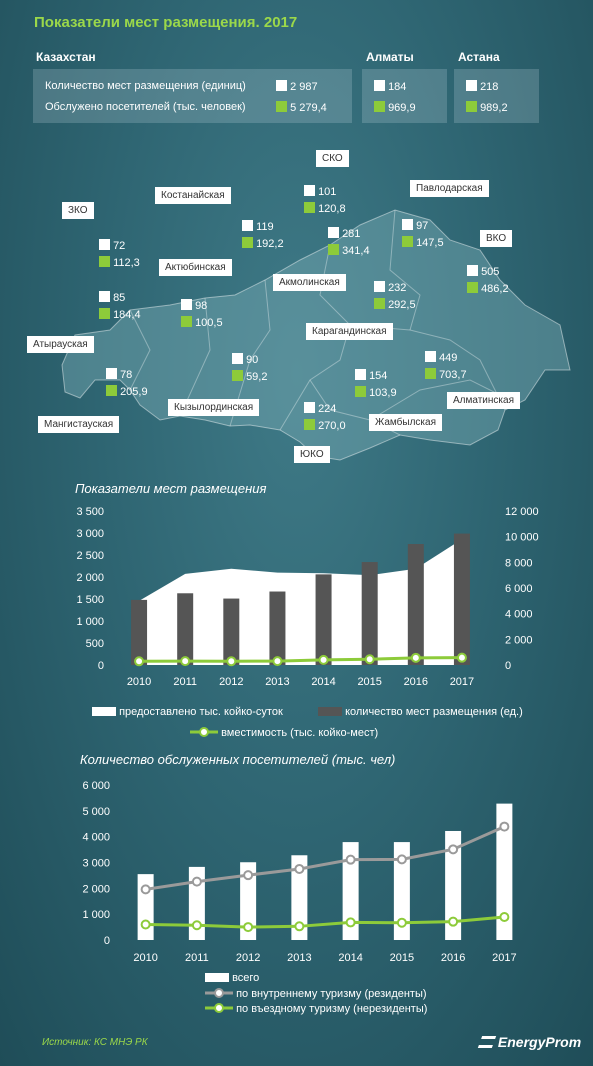  Describe the element at coordinates (522, 538) in the screenshot. I see `right-tick-label: 10 000` at that location.